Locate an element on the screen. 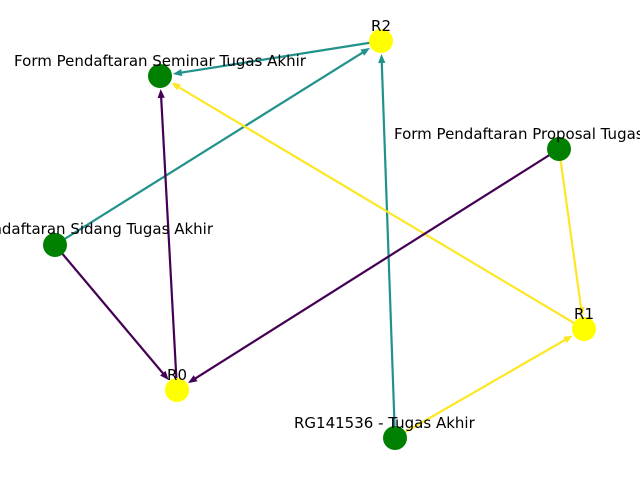 The width and height of the screenshot is (640, 480). edge-rg-to-r1 is located at coordinates (483, 387).